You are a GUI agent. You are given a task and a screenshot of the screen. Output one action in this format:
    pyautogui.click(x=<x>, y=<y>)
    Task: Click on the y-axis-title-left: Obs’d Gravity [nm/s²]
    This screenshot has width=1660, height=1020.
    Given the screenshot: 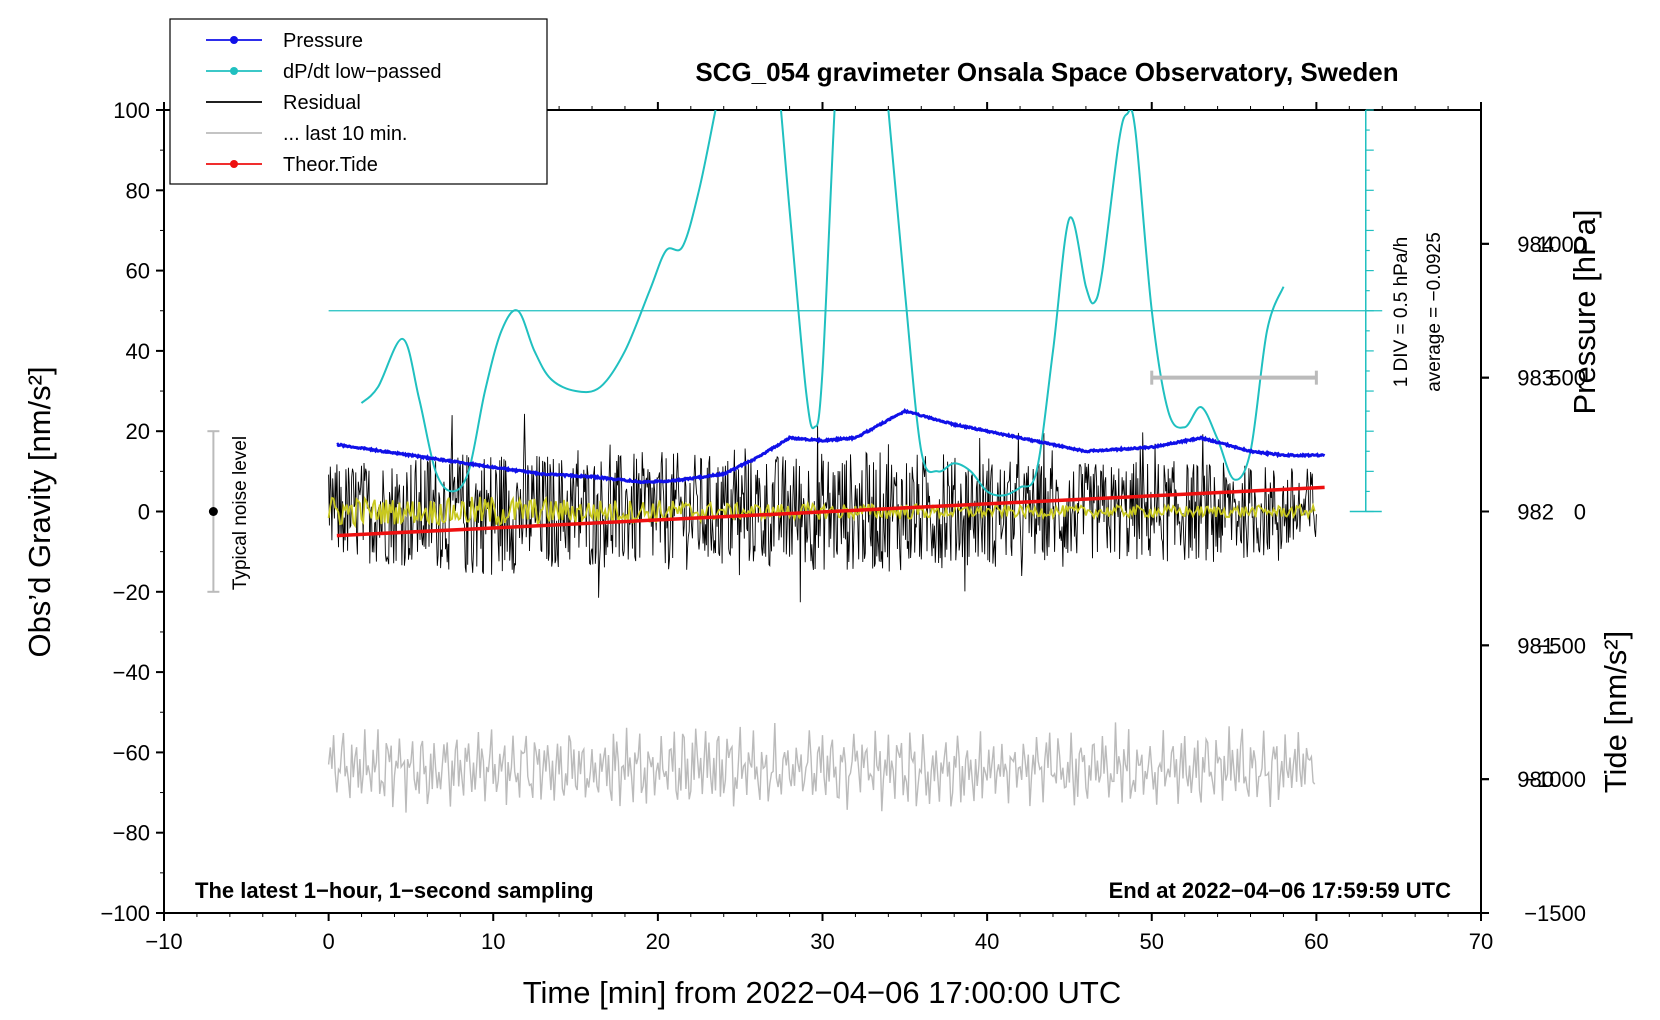 What is the action you would take?
    pyautogui.click(x=39, y=511)
    